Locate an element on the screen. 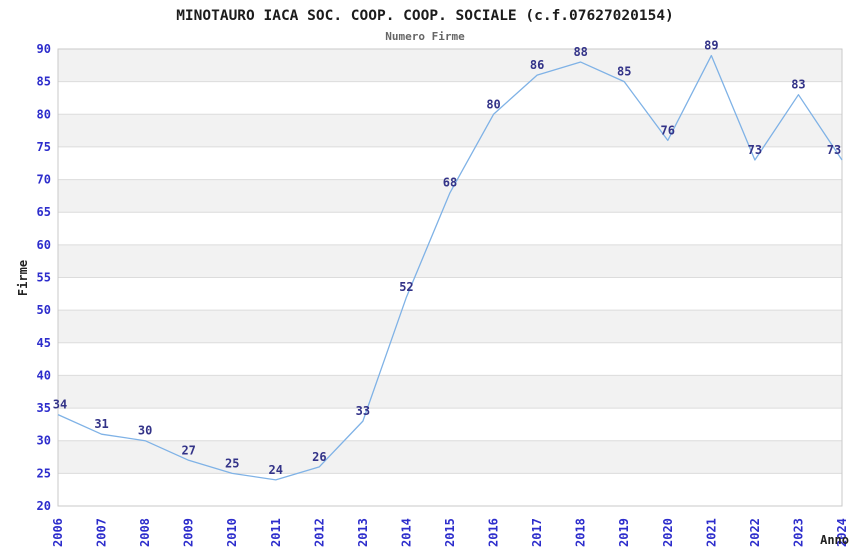 Image resolution: width=850 pixels, height=550 pixels. data-point-label: 85 is located at coordinates (624, 72).